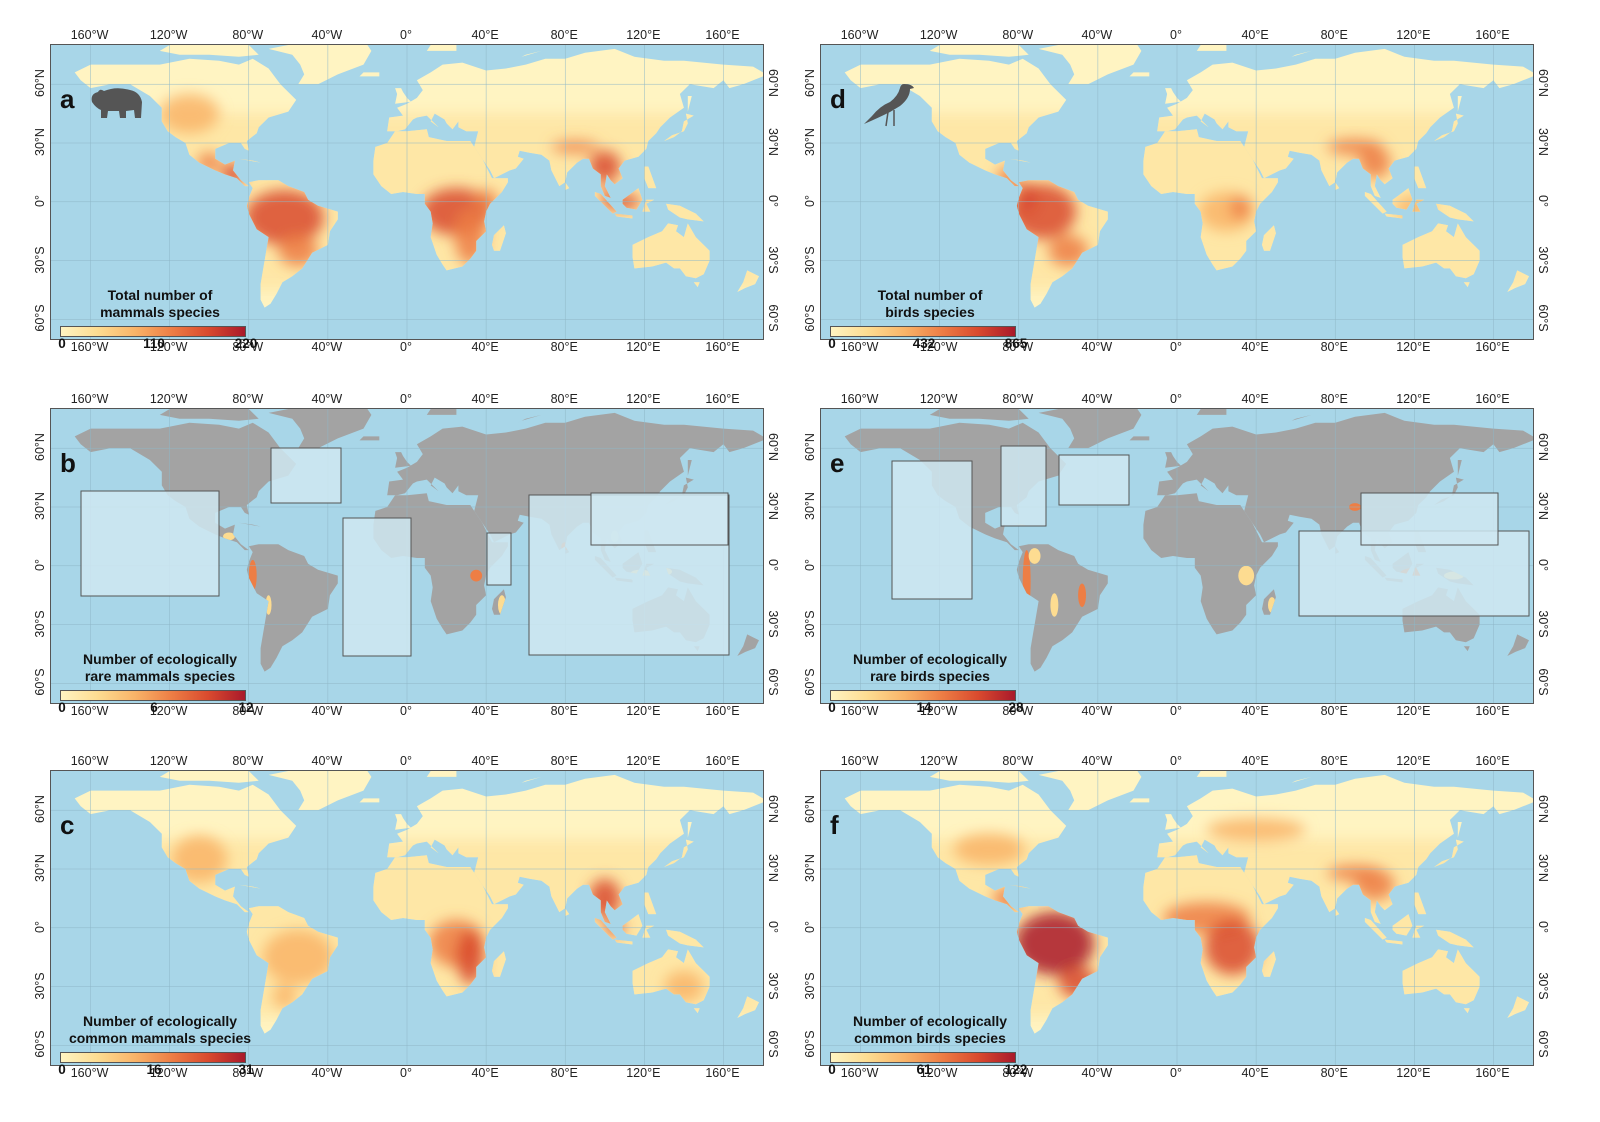 The height and width of the screenshot is (1122, 1600). What do you see at coordinates (1016, 707) in the screenshot?
I see `legend-value: 28` at bounding box center [1016, 707].